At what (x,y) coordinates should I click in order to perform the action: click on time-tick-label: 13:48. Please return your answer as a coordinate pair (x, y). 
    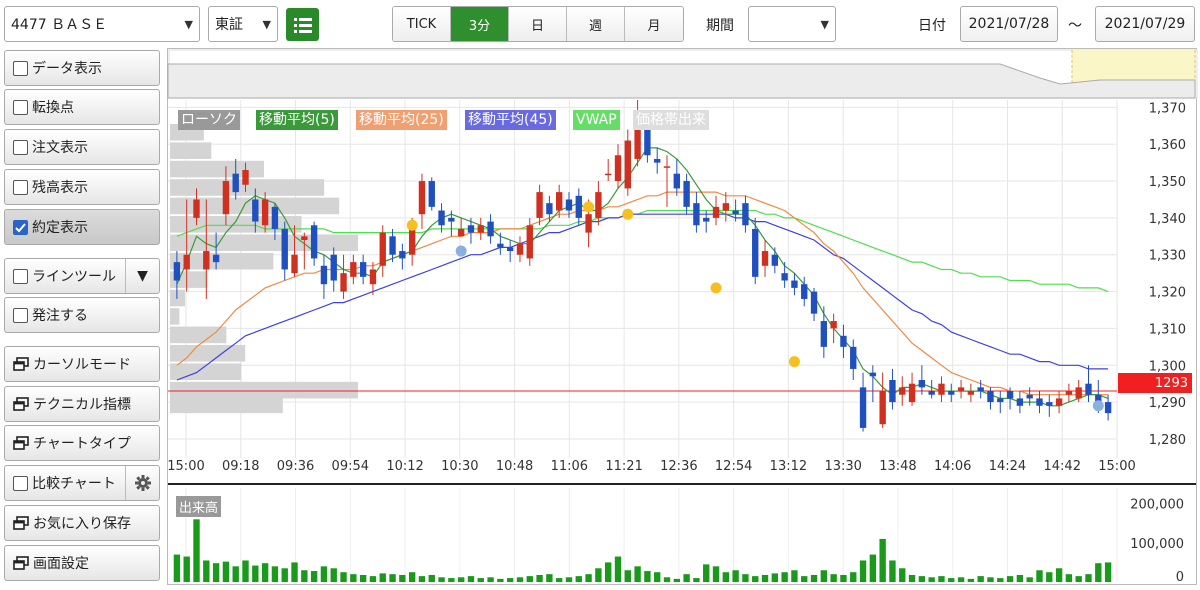
    Looking at the image, I should click on (897, 466).